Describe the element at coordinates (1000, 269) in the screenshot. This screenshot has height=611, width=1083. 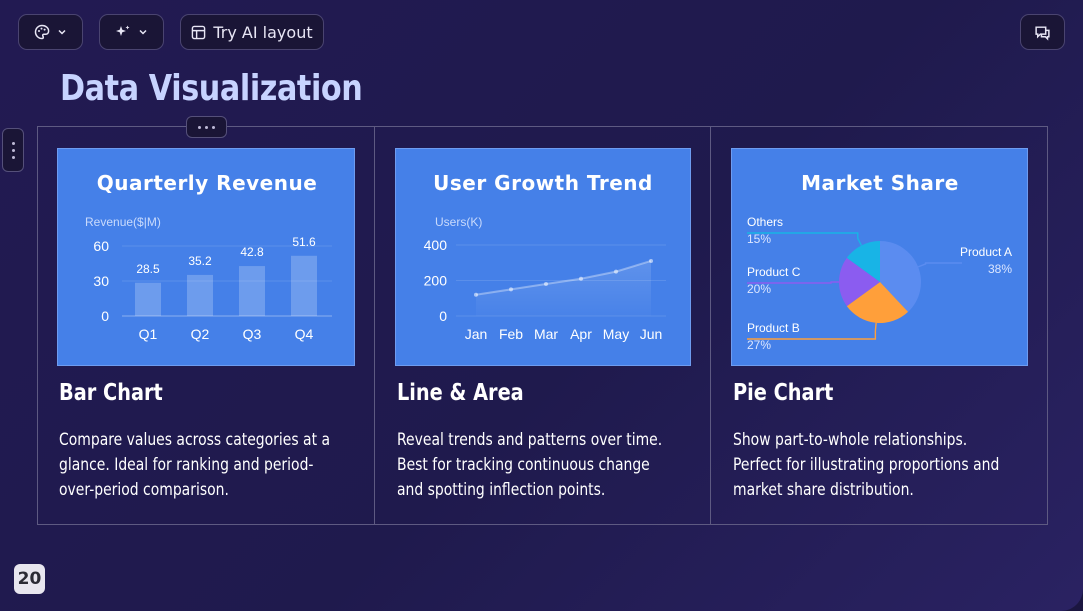
I see `pie-slice-percent: 38%` at that location.